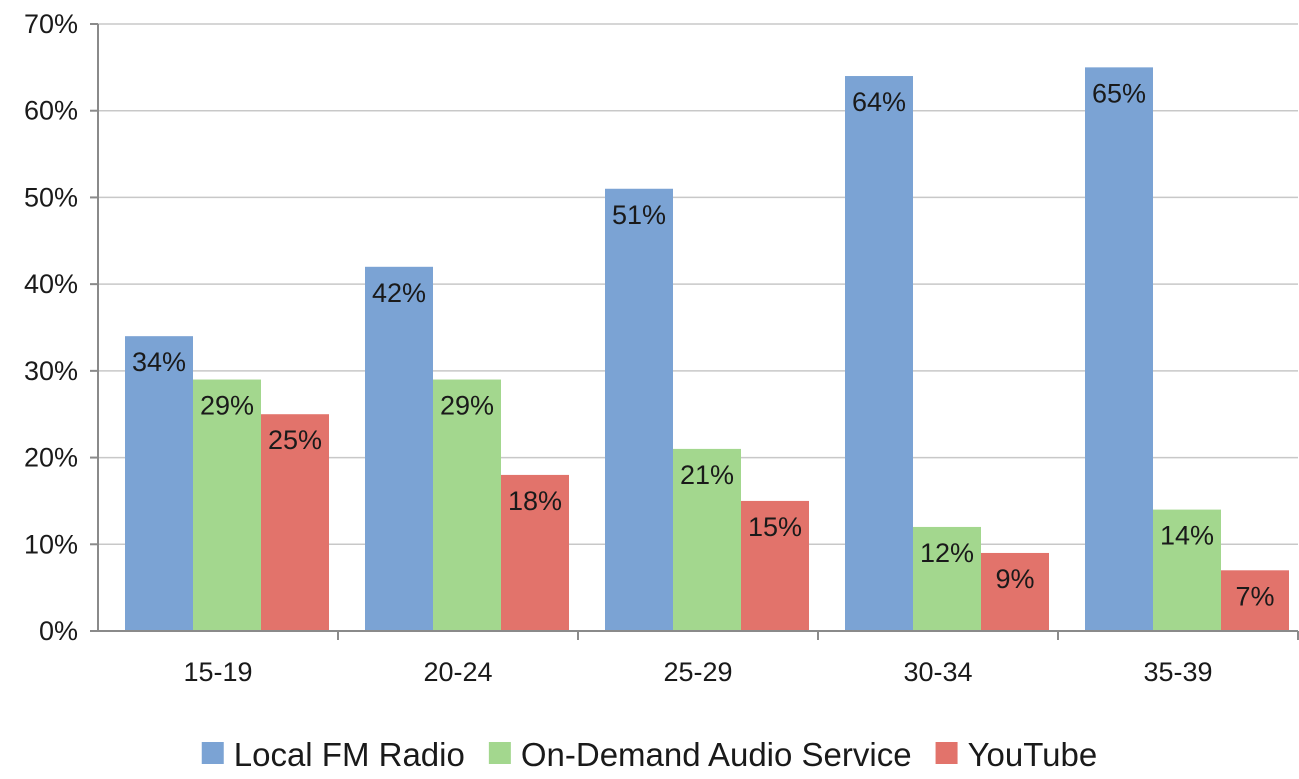  I want to click on data-label: 14%, so click(1187, 536).